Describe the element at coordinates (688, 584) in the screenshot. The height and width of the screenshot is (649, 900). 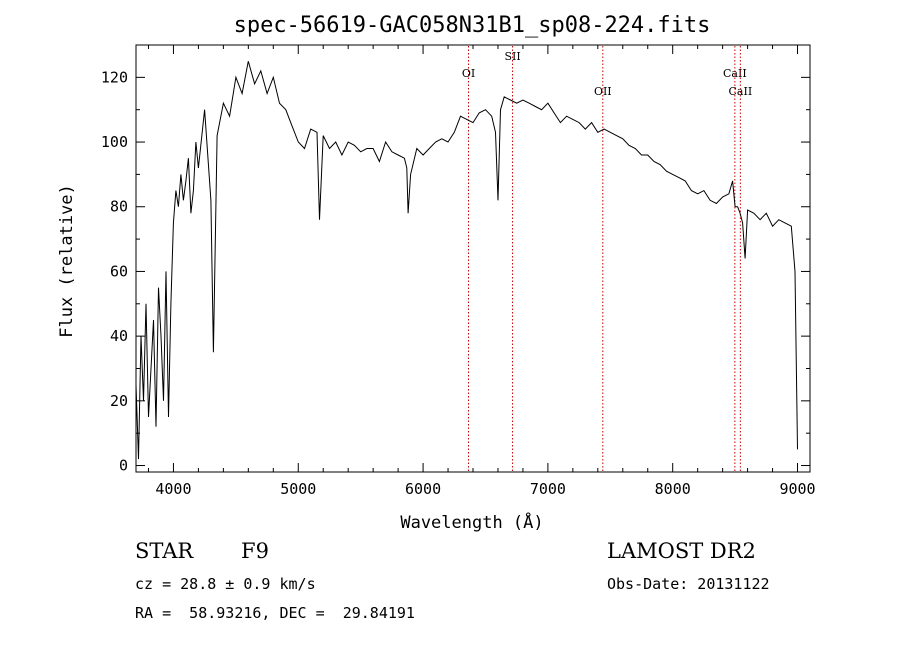
I see `observation-date: Obs-Date: 20131122` at that location.